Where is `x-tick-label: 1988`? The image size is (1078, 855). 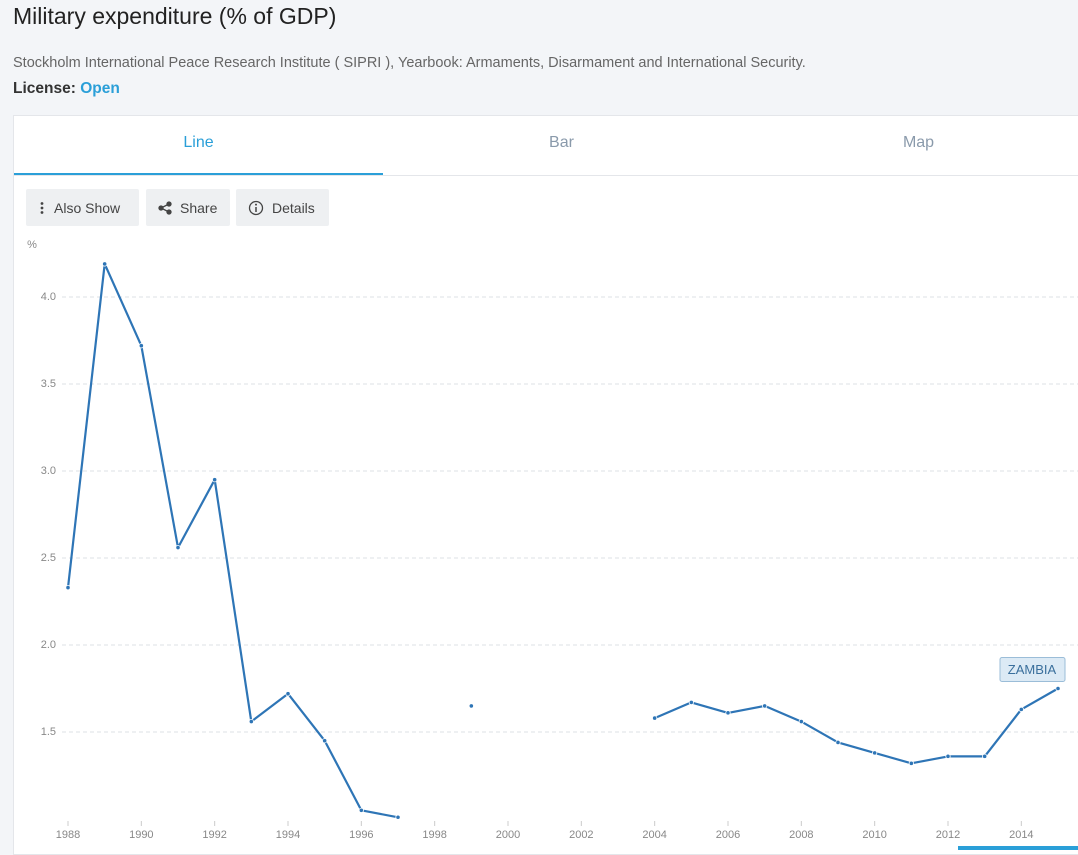 x-tick-label: 1988 is located at coordinates (68, 835).